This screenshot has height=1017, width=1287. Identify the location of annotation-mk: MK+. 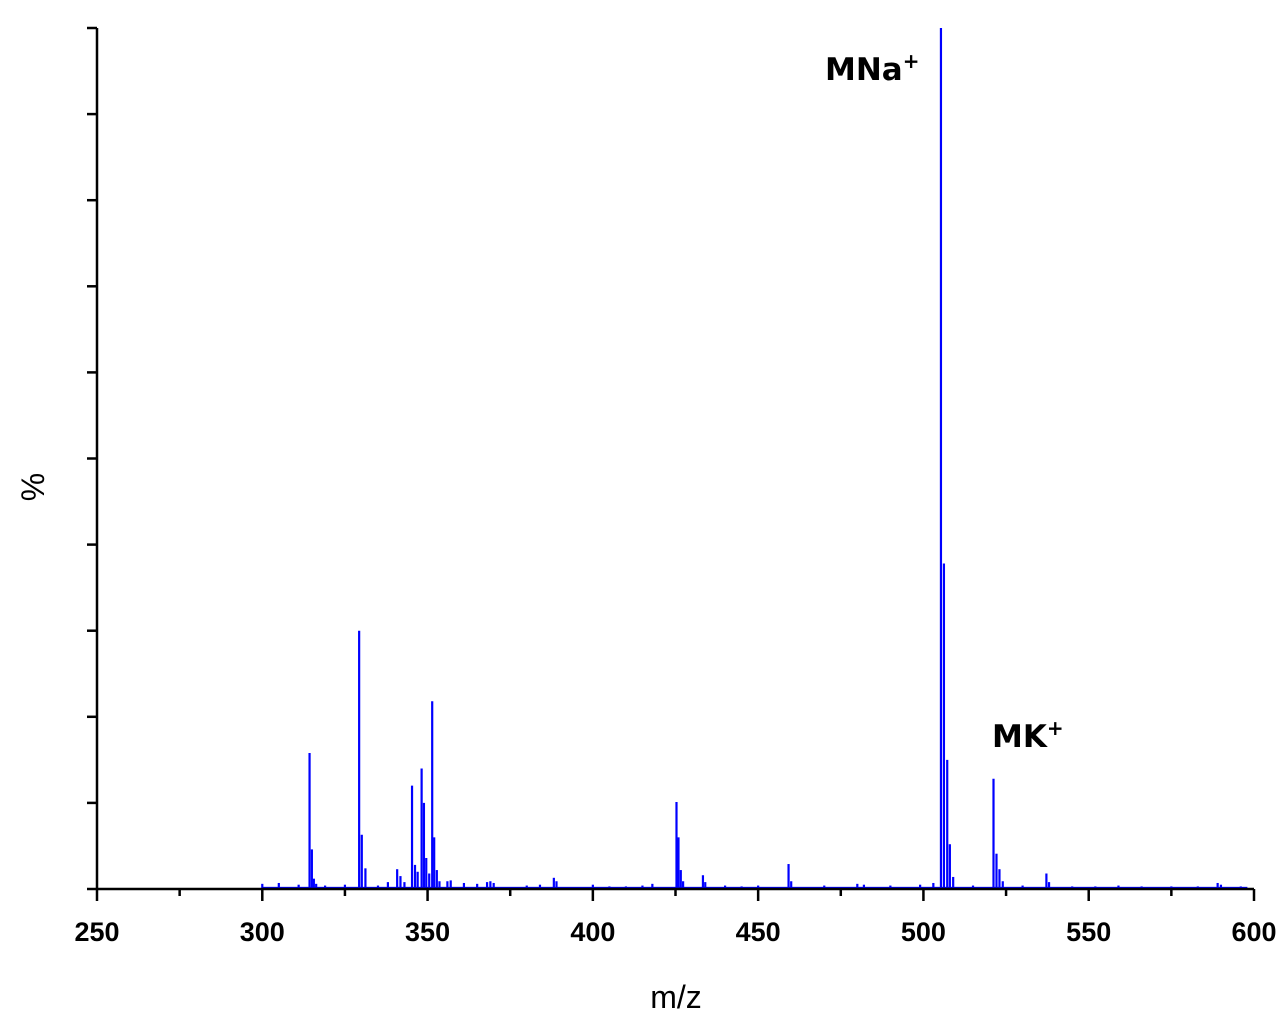
(1028, 735).